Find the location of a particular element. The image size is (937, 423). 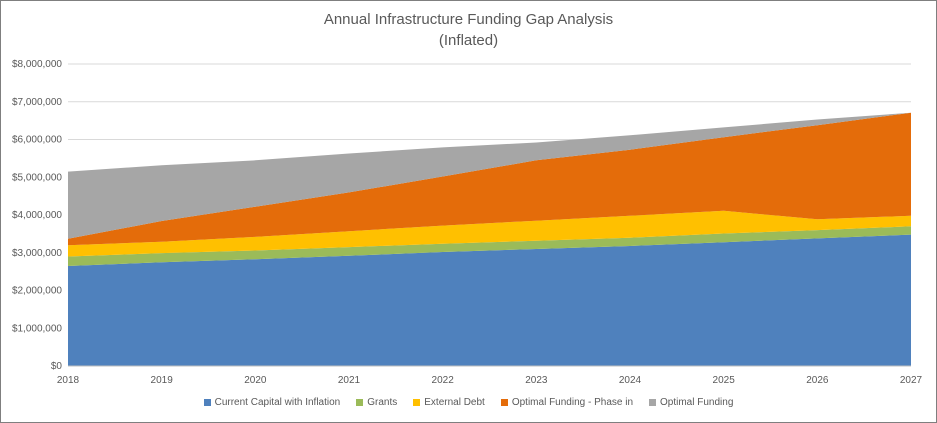

chart-subtitle: (Inflated) is located at coordinates (468, 40).